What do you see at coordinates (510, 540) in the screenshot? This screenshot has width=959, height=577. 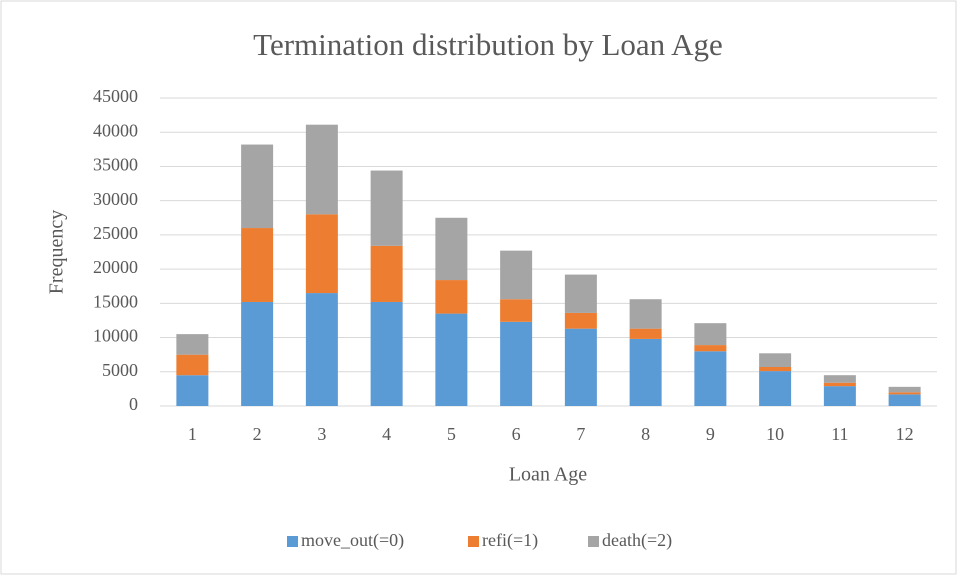 I see `legend-label: refi(=1)` at bounding box center [510, 540].